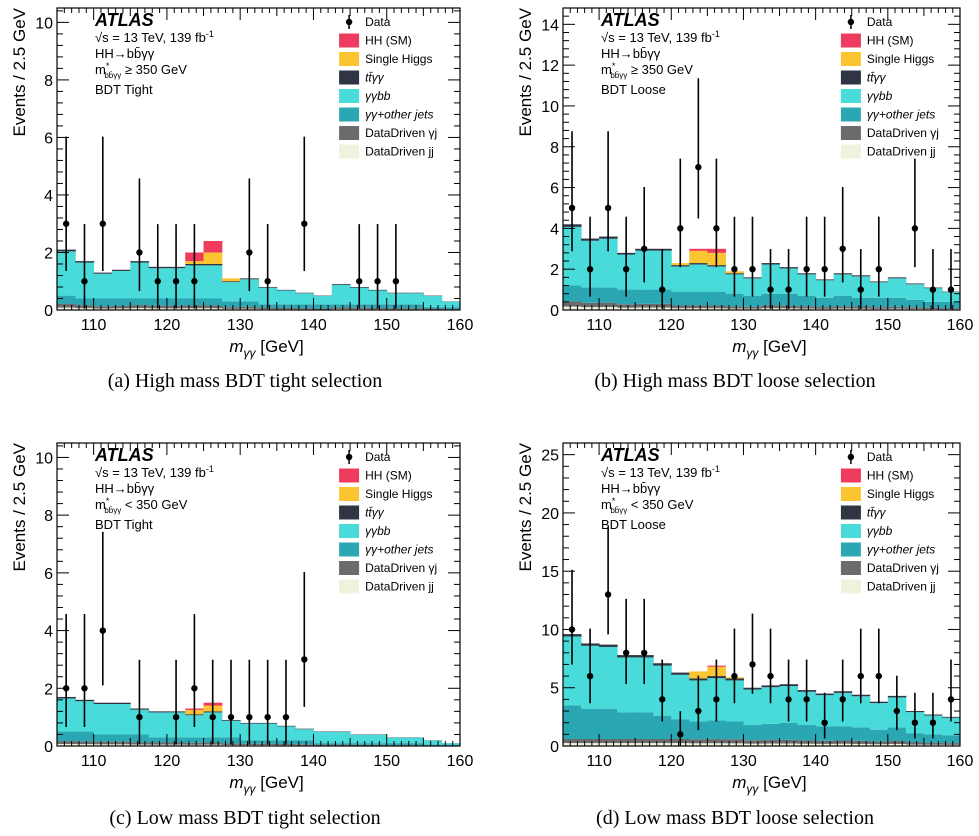 Image resolution: width=979 pixels, height=836 pixels. Describe the element at coordinates (735, 818) in the screenshot. I see `caption-d: (d) Low mass BDT loose selection` at that location.